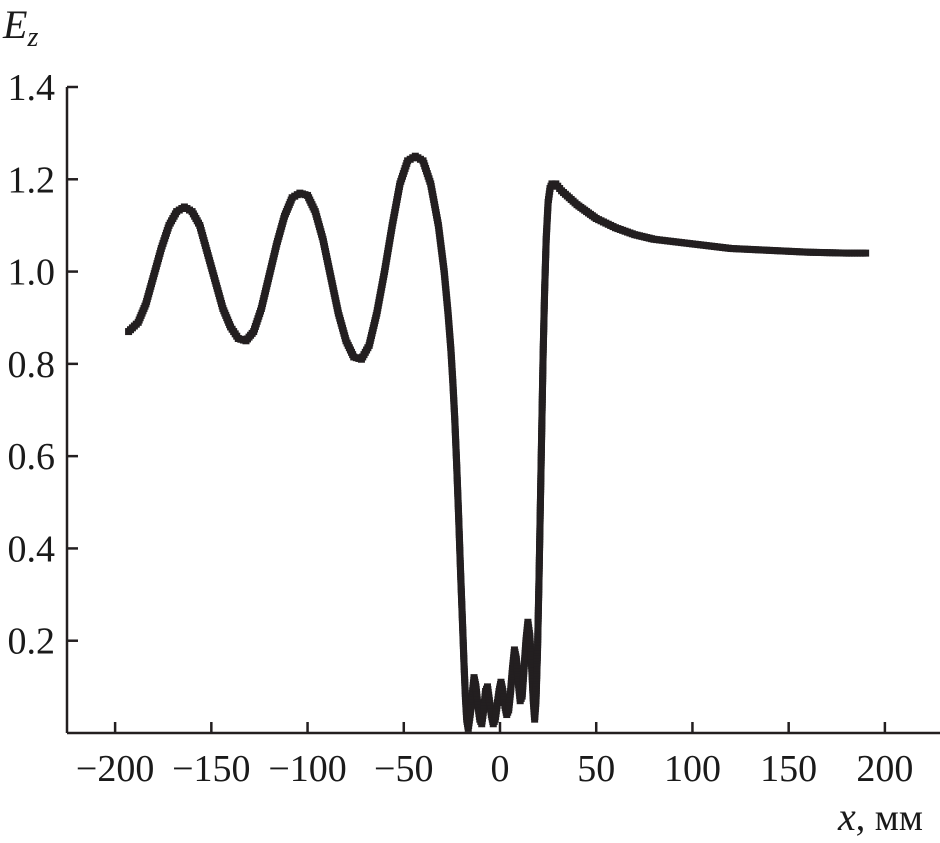 Image resolution: width=940 pixels, height=843 pixels. I want to click on x-axis-label: x, мм, so click(880, 816).